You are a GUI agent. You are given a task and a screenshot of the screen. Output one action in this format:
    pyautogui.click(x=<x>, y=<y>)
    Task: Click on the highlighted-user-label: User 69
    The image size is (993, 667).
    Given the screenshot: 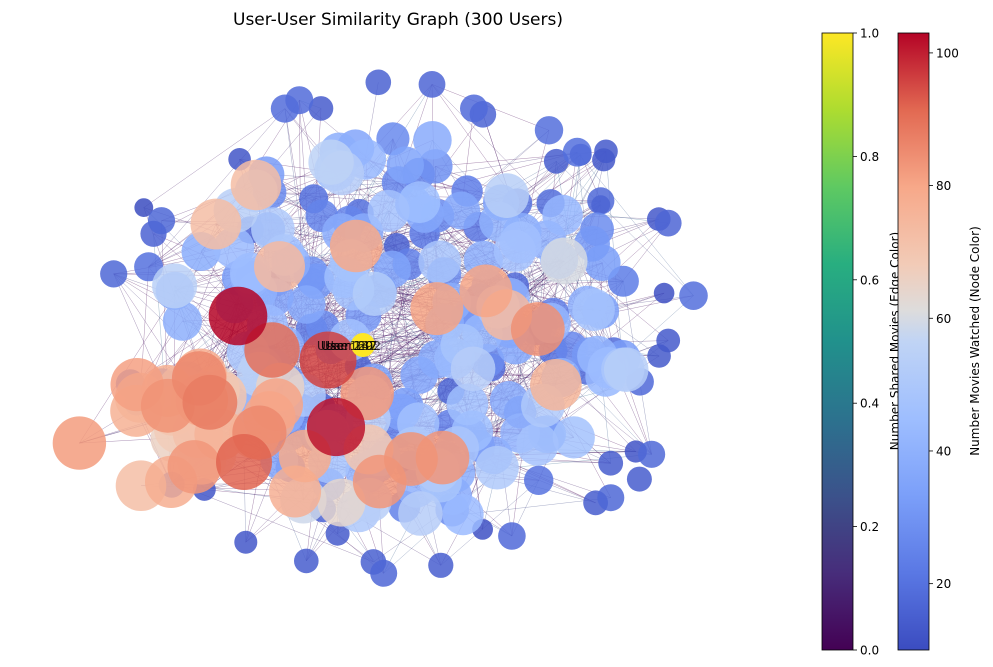 What is the action you would take?
    pyautogui.click(x=349, y=345)
    